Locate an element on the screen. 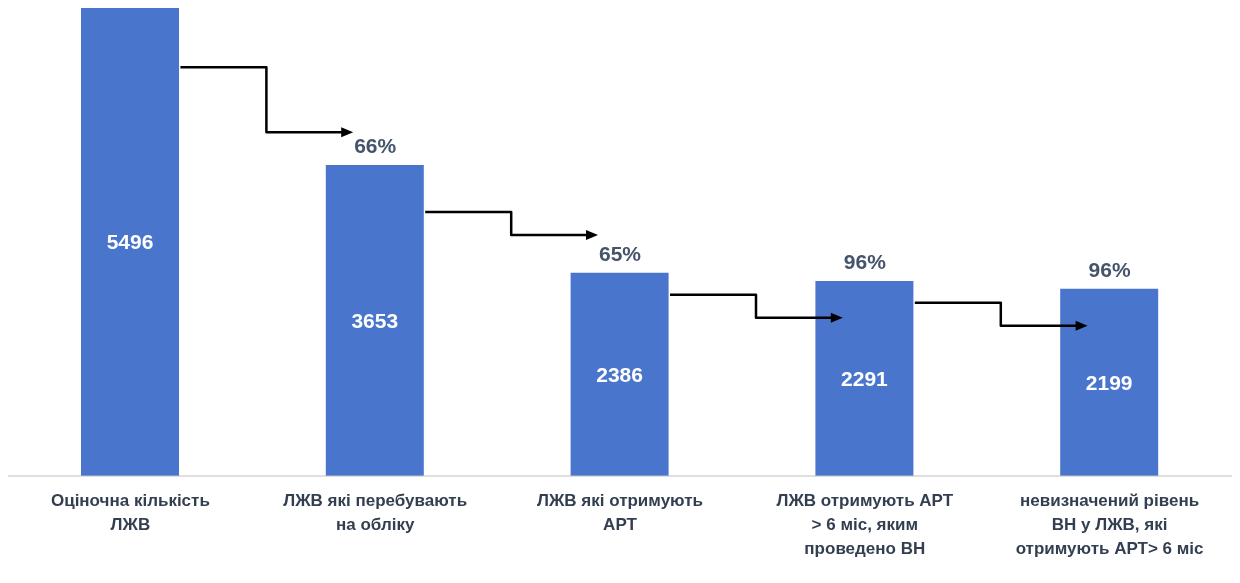  data-label: 5496 is located at coordinates (130, 242).